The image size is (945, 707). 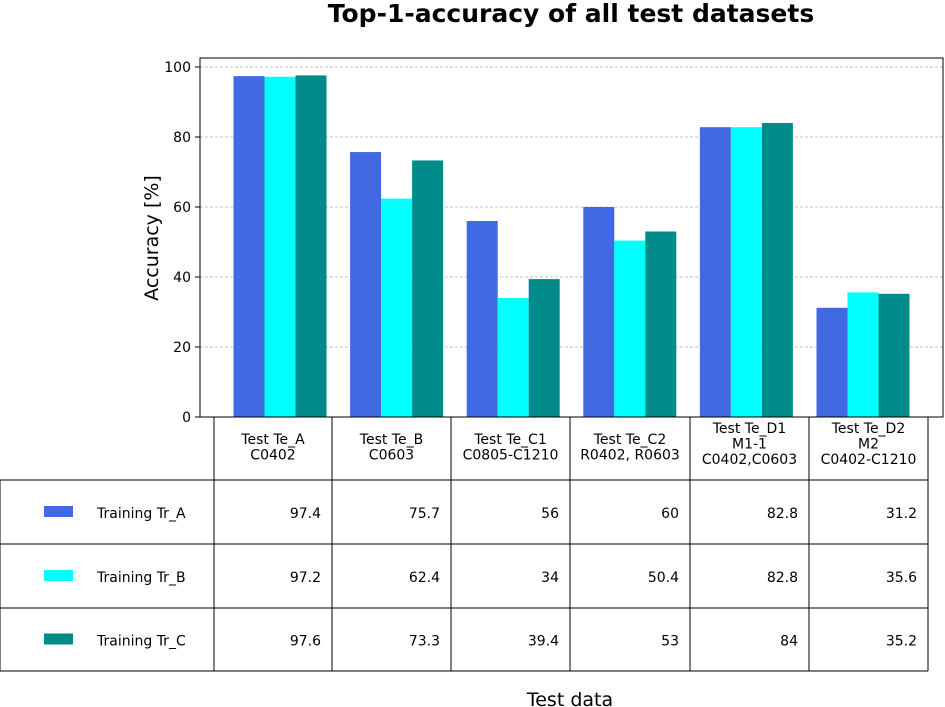 I want to click on legend-label: Training Tr_B, so click(x=141, y=578).